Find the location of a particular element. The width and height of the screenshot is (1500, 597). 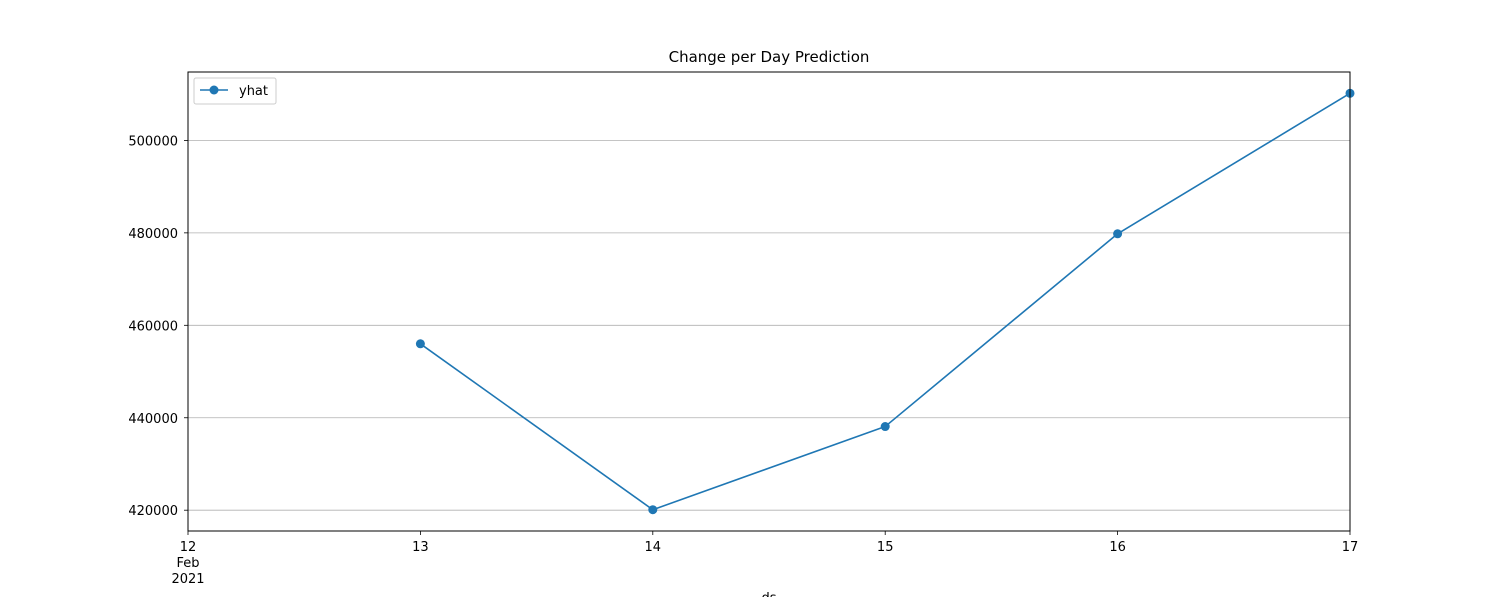

y-tick-label: 440000 is located at coordinates (153, 419).